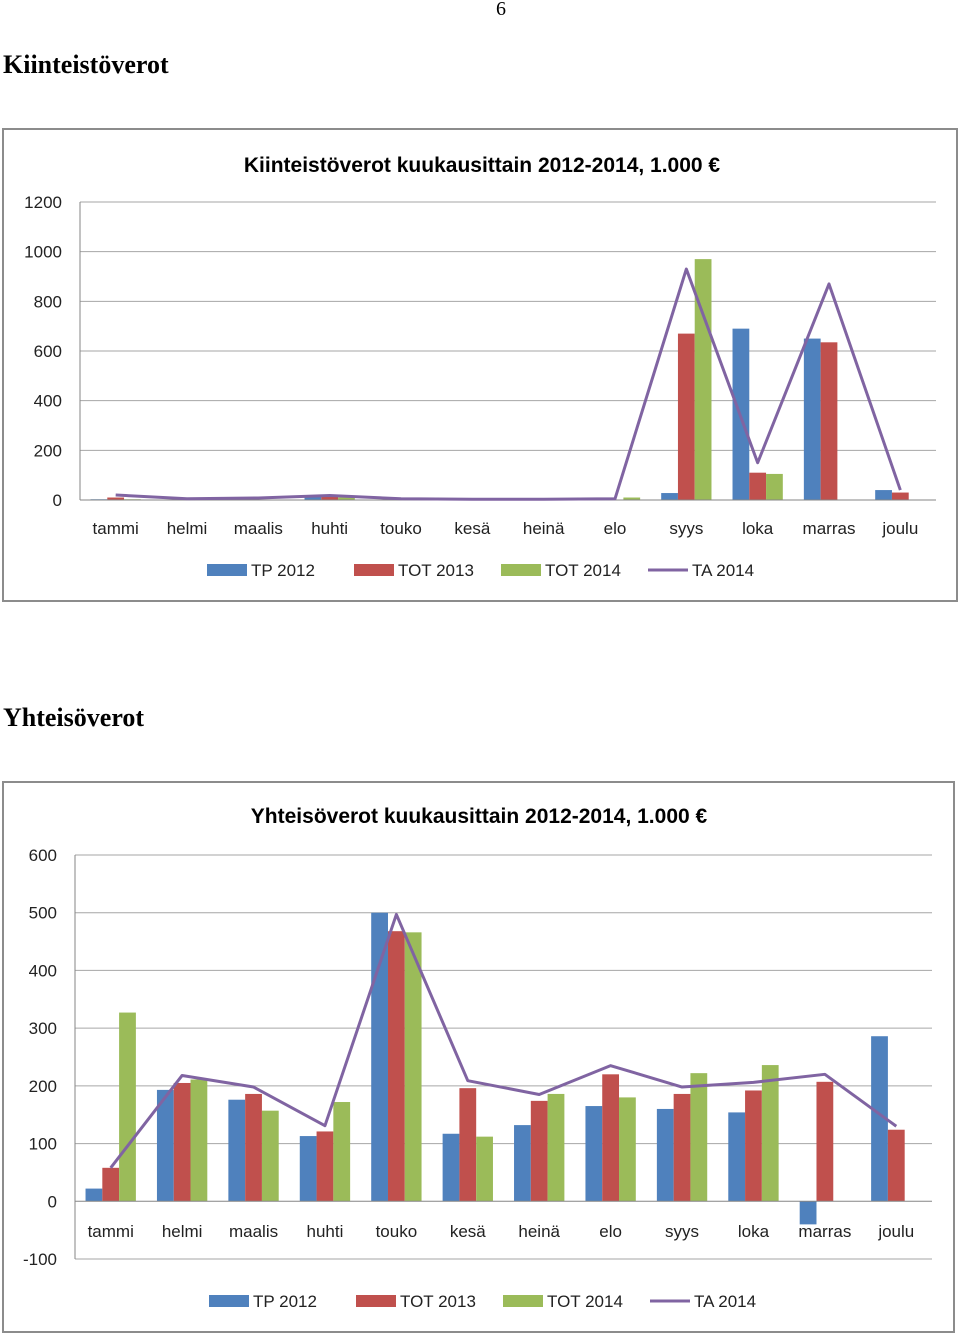  I want to click on y-tick-label: 1000, so click(43, 252).